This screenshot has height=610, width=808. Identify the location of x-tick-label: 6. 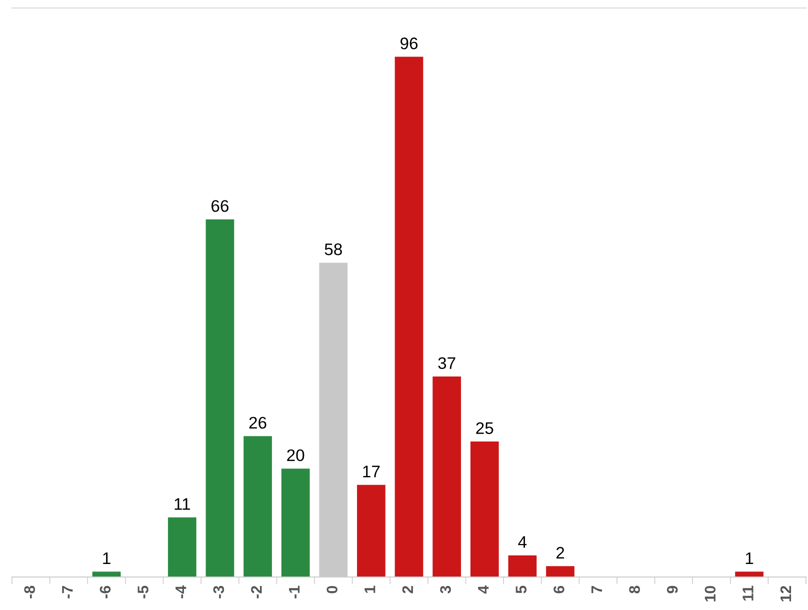
(559, 590).